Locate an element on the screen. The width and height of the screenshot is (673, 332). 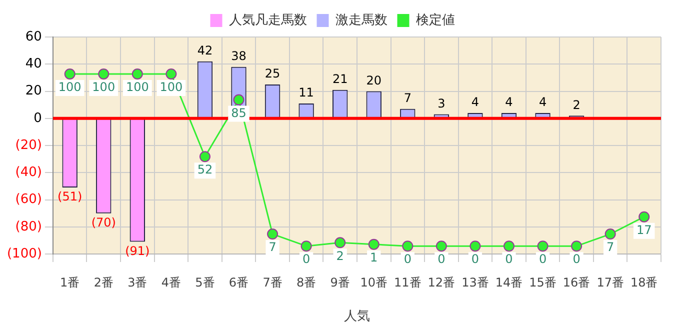
data-label: 42 is located at coordinates (205, 51).